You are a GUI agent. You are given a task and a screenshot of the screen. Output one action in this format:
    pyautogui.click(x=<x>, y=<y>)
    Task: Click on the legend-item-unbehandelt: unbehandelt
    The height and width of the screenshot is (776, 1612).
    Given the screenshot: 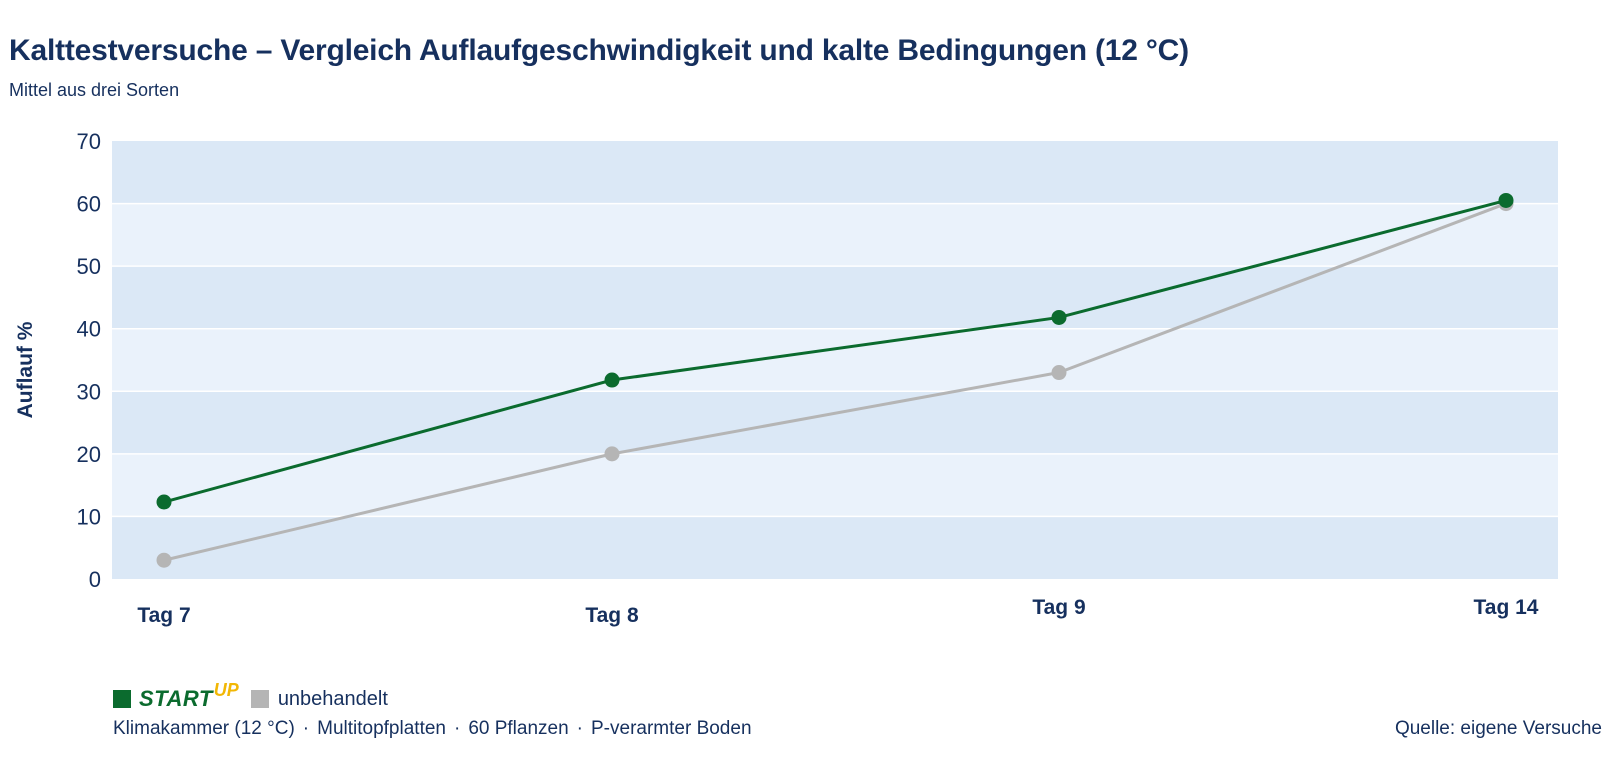 What is the action you would take?
    pyautogui.click(x=319, y=699)
    